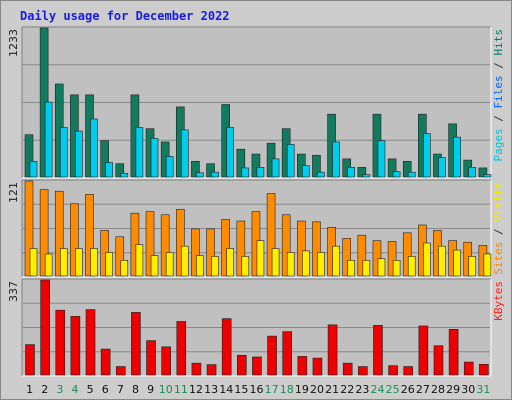 The height and width of the screenshot is (400, 512). Describe the element at coordinates (125, 16) in the screenshot. I see `chart-title: Daily usage for December 2022` at that location.